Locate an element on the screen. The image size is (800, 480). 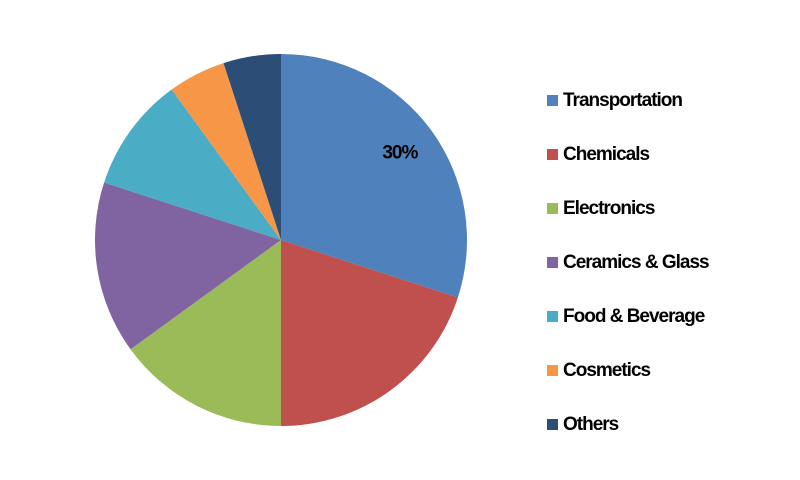
legend-label: Chemicals is located at coordinates (606, 154).